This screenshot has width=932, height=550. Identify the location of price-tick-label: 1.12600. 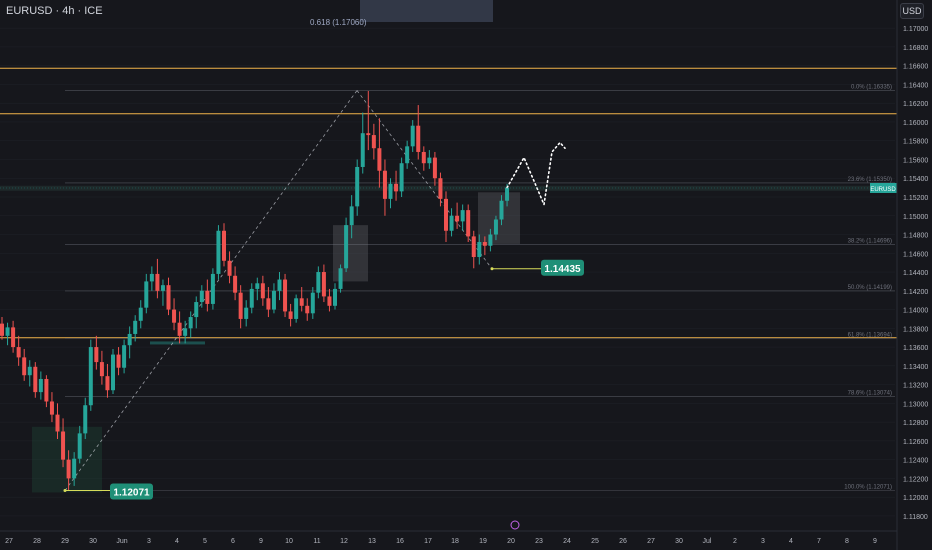
(915, 442).